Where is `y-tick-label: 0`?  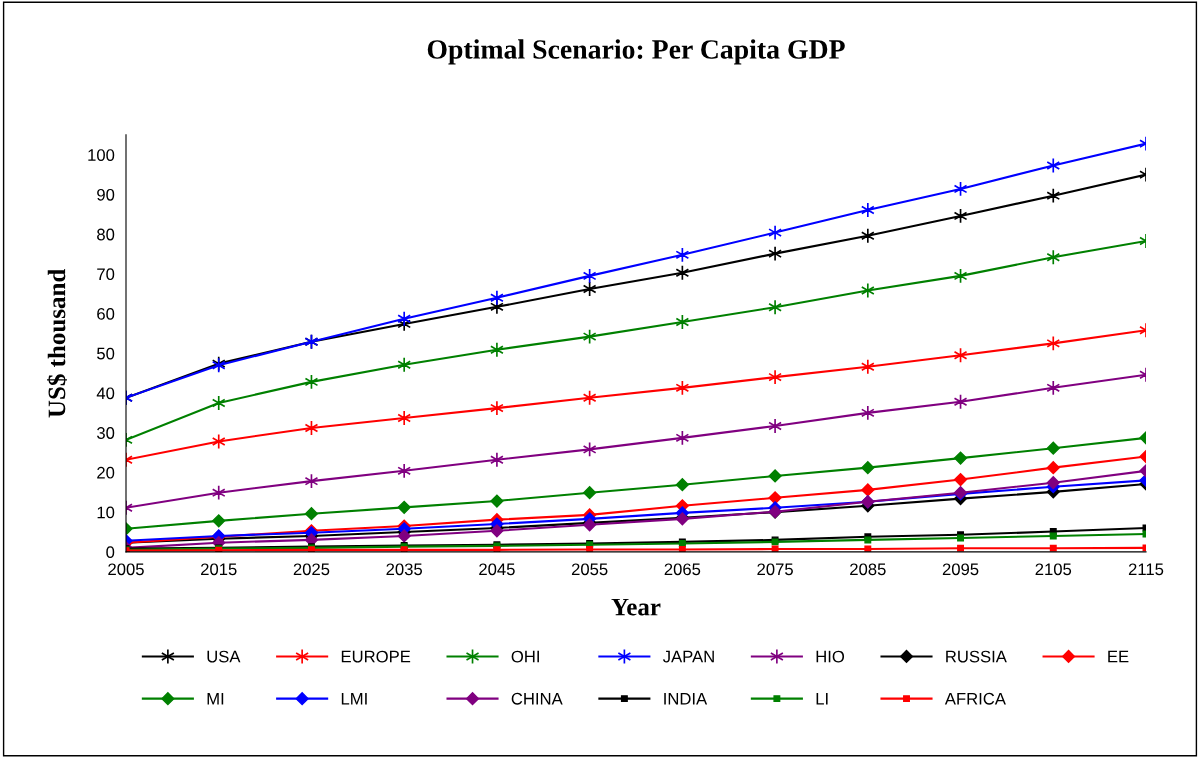 y-tick-label: 0 is located at coordinates (110, 552).